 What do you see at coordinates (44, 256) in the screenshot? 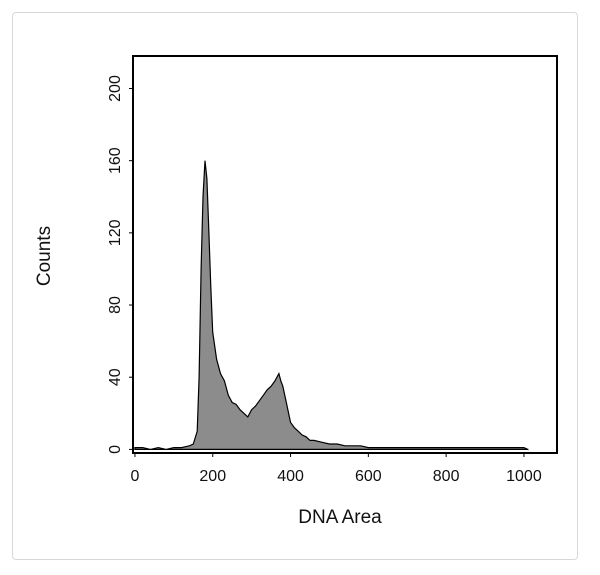
I see `y-axis-label: Counts` at bounding box center [44, 256].